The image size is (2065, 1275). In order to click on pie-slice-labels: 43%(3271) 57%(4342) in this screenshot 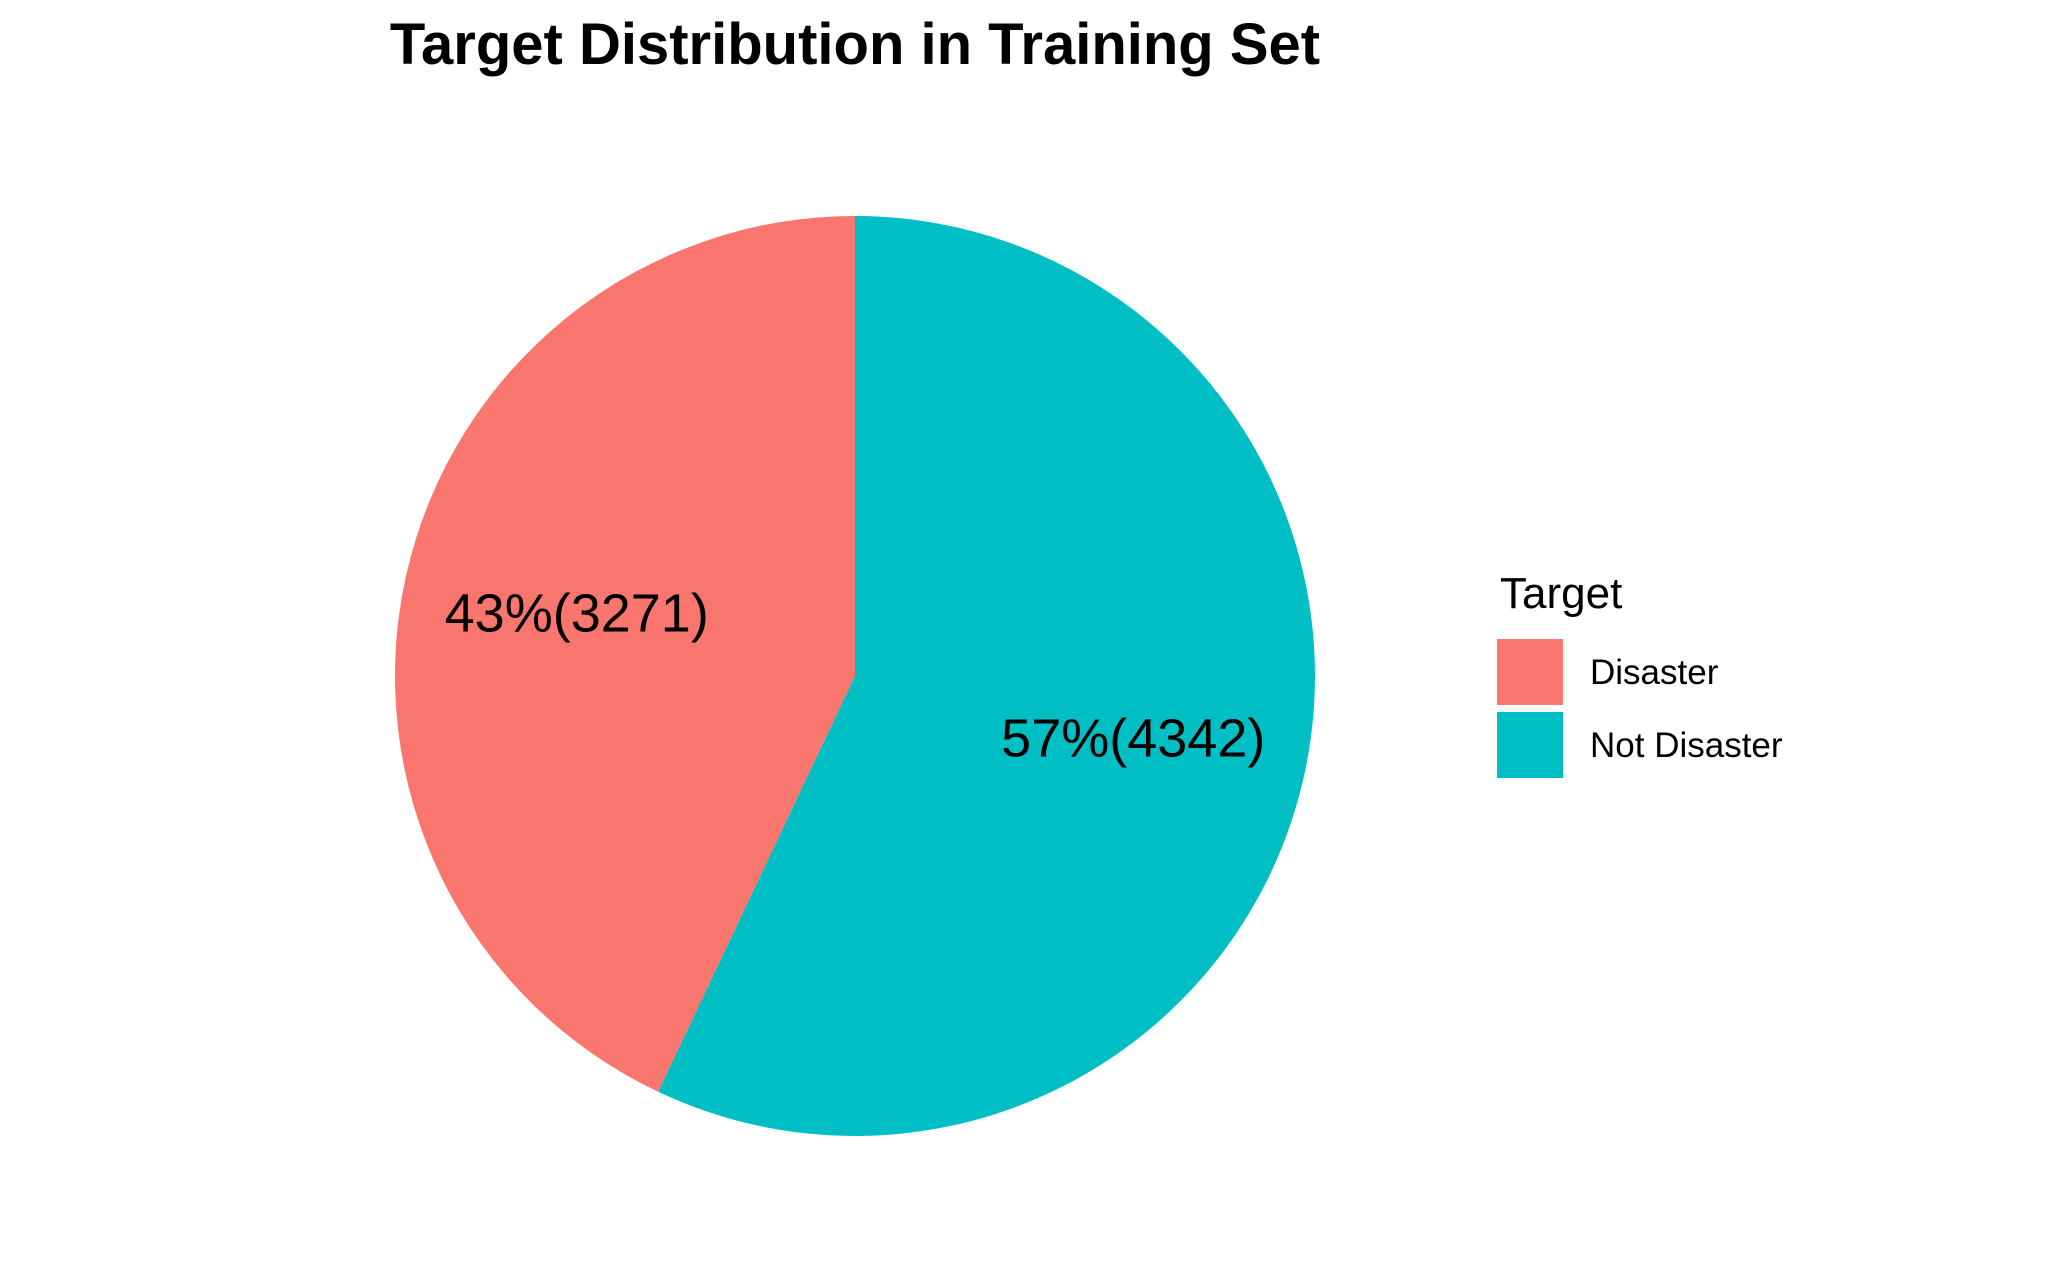, I will do `click(855, 675)`.